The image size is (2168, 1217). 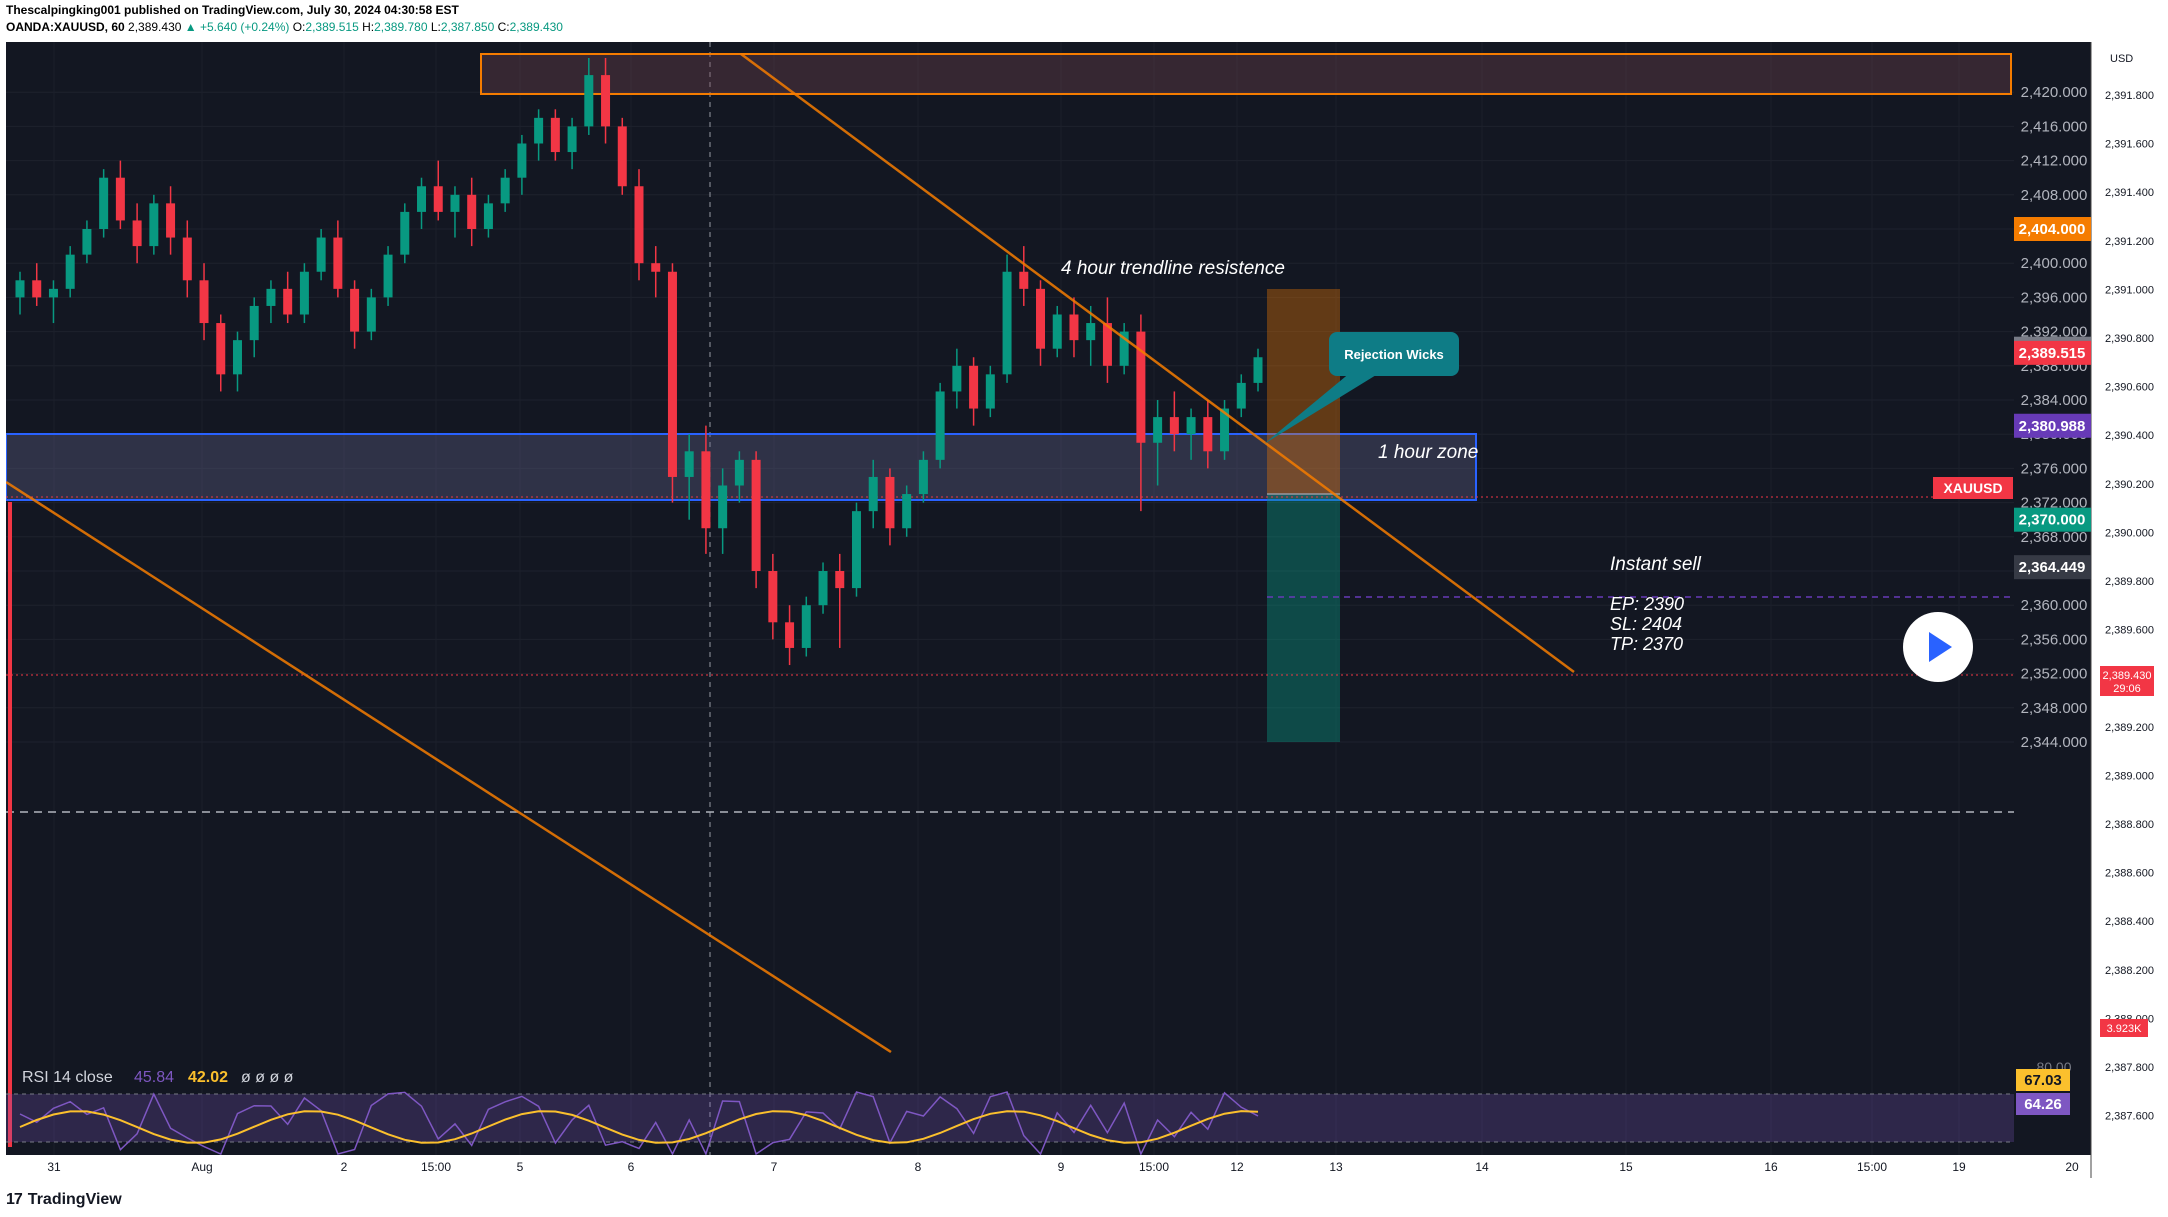 I want to click on x-tick-label: 15, so click(x=1626, y=1167).